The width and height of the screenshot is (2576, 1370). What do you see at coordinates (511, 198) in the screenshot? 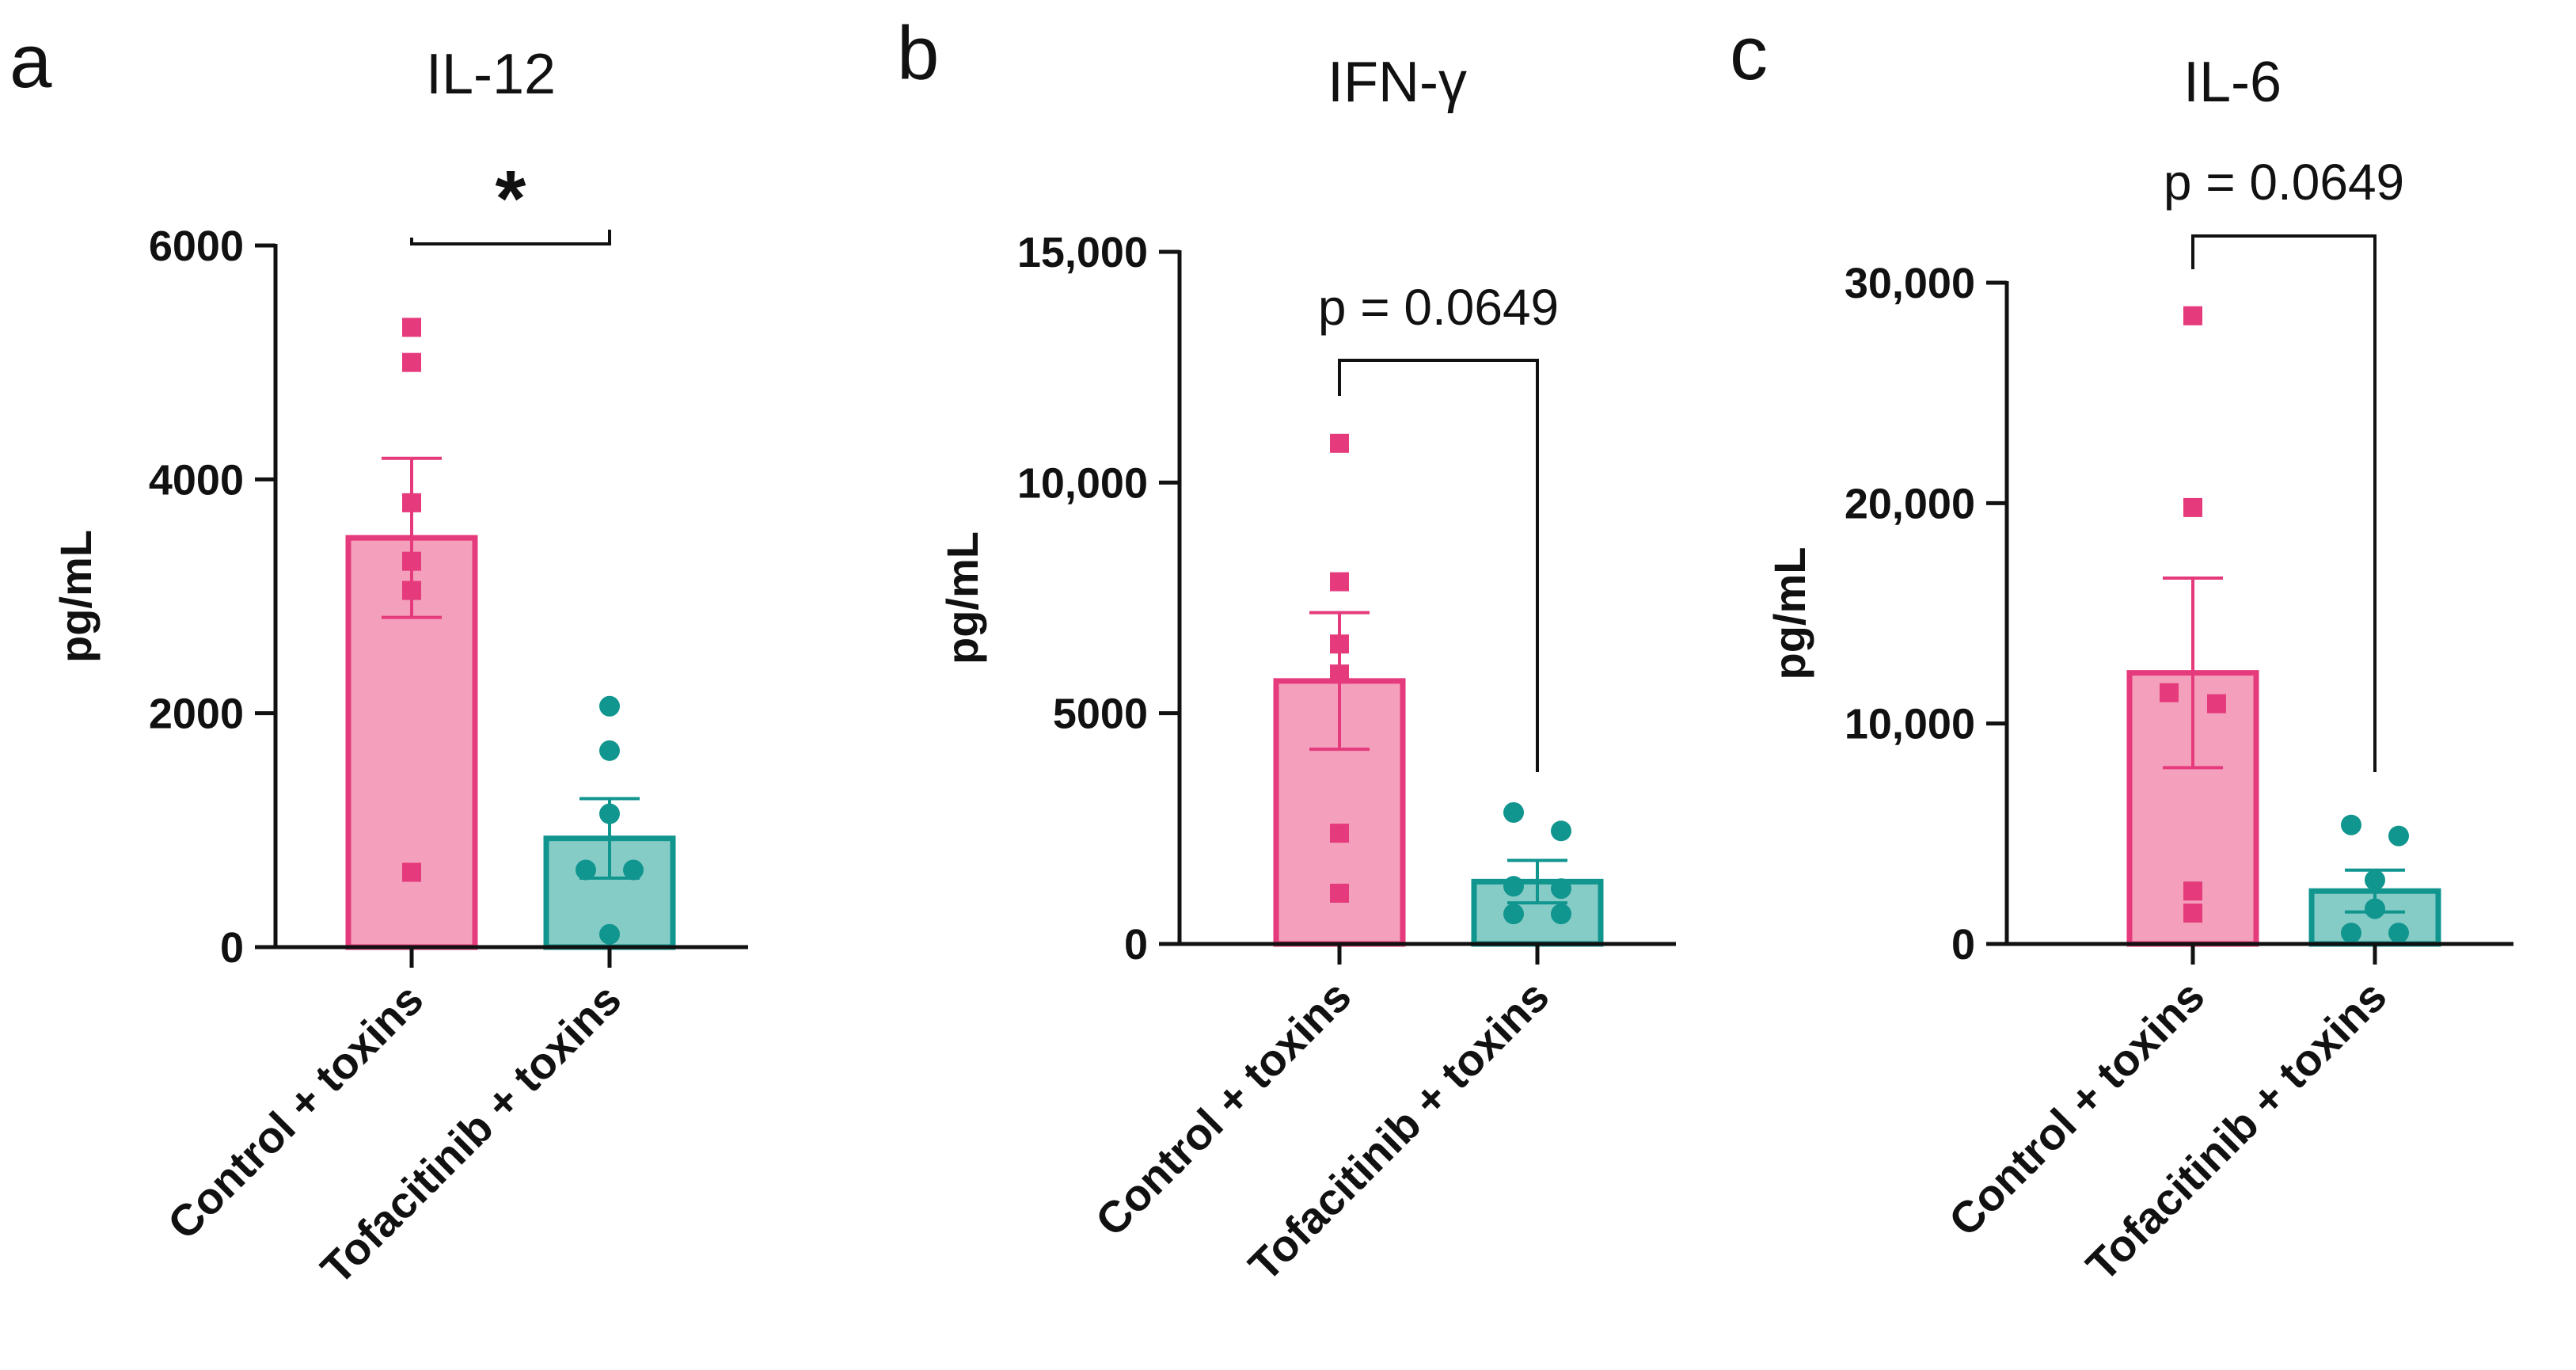
I see `significance-label: *` at bounding box center [511, 198].